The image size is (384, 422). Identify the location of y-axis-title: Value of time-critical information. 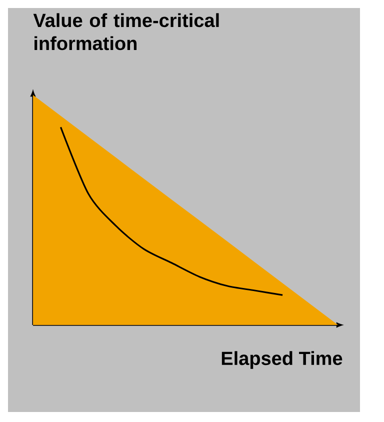
(126, 31).